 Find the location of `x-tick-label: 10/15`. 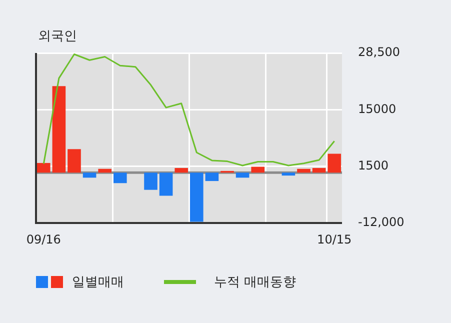

x-tick-label: 10/15 is located at coordinates (334, 239).